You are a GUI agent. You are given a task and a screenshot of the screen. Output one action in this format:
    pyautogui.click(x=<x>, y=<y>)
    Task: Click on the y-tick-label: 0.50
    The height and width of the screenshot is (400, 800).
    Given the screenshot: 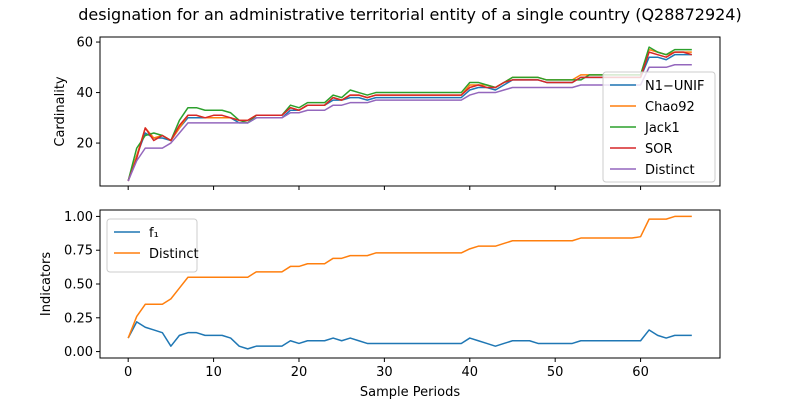 What is the action you would take?
    pyautogui.click(x=78, y=285)
    